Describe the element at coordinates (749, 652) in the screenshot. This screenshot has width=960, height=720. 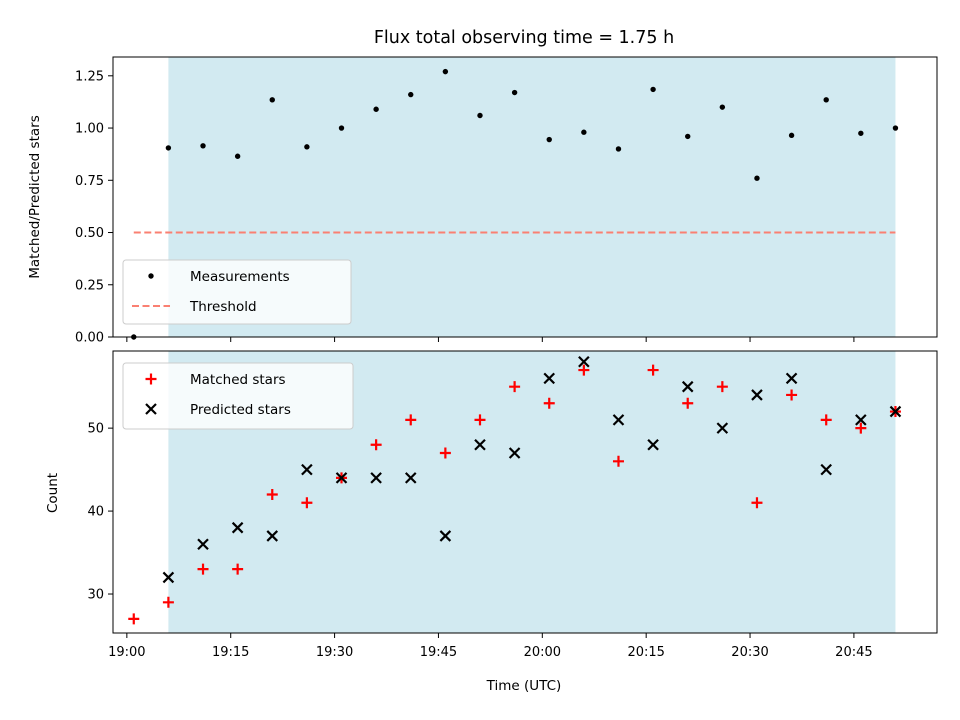
I see `bottom-x-tick-label: 20:30` at that location.